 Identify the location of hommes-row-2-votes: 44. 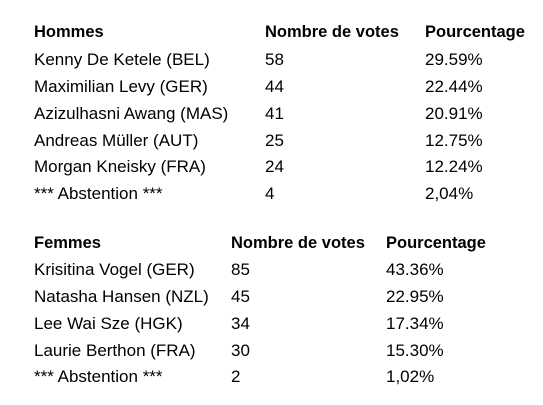
(274, 86).